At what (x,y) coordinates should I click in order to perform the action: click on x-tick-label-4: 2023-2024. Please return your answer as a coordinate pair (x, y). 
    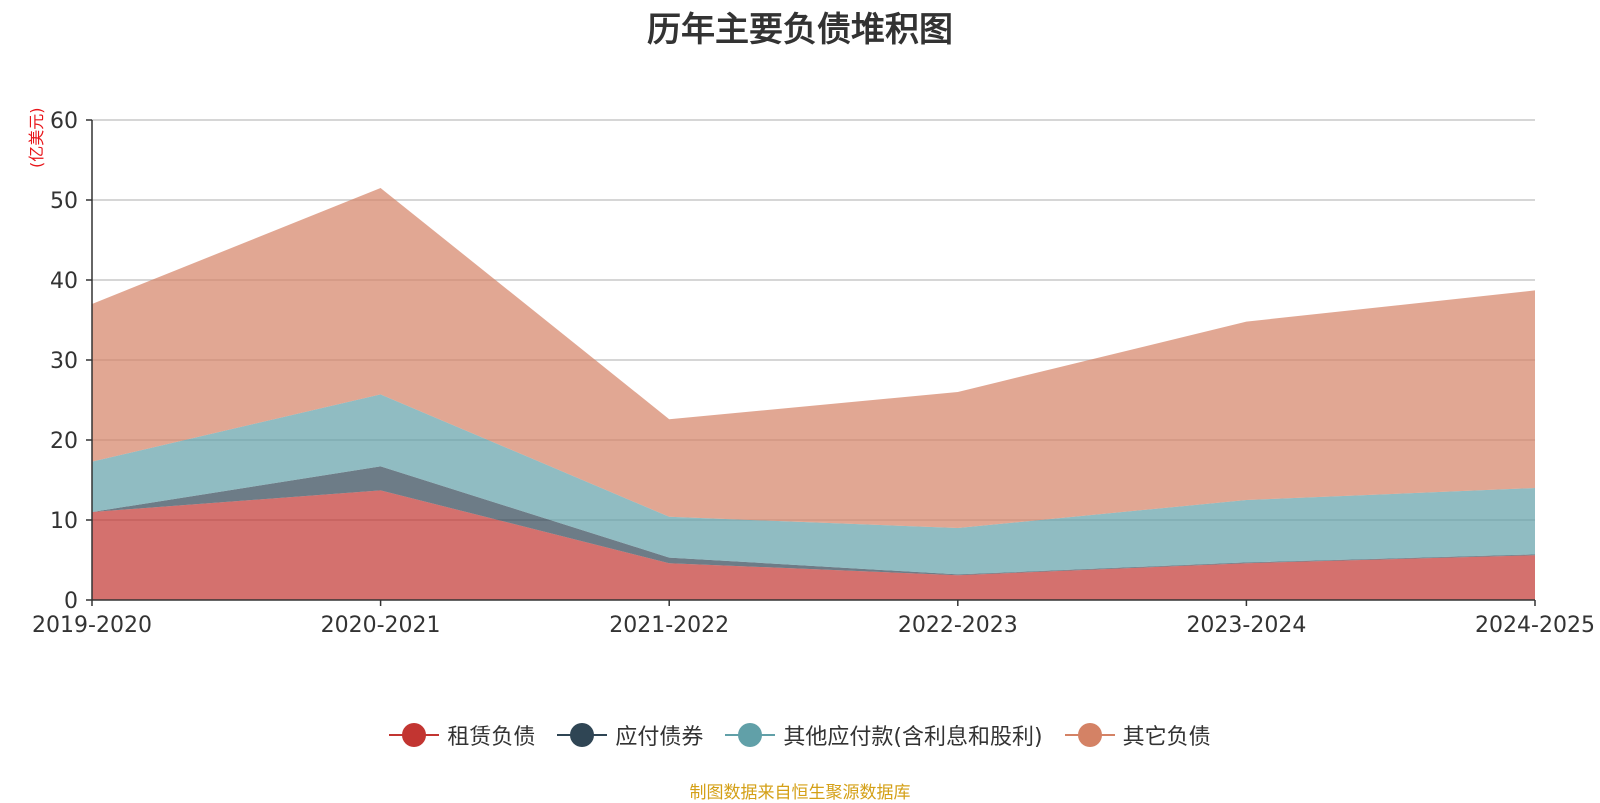
    Looking at the image, I should click on (1246, 625).